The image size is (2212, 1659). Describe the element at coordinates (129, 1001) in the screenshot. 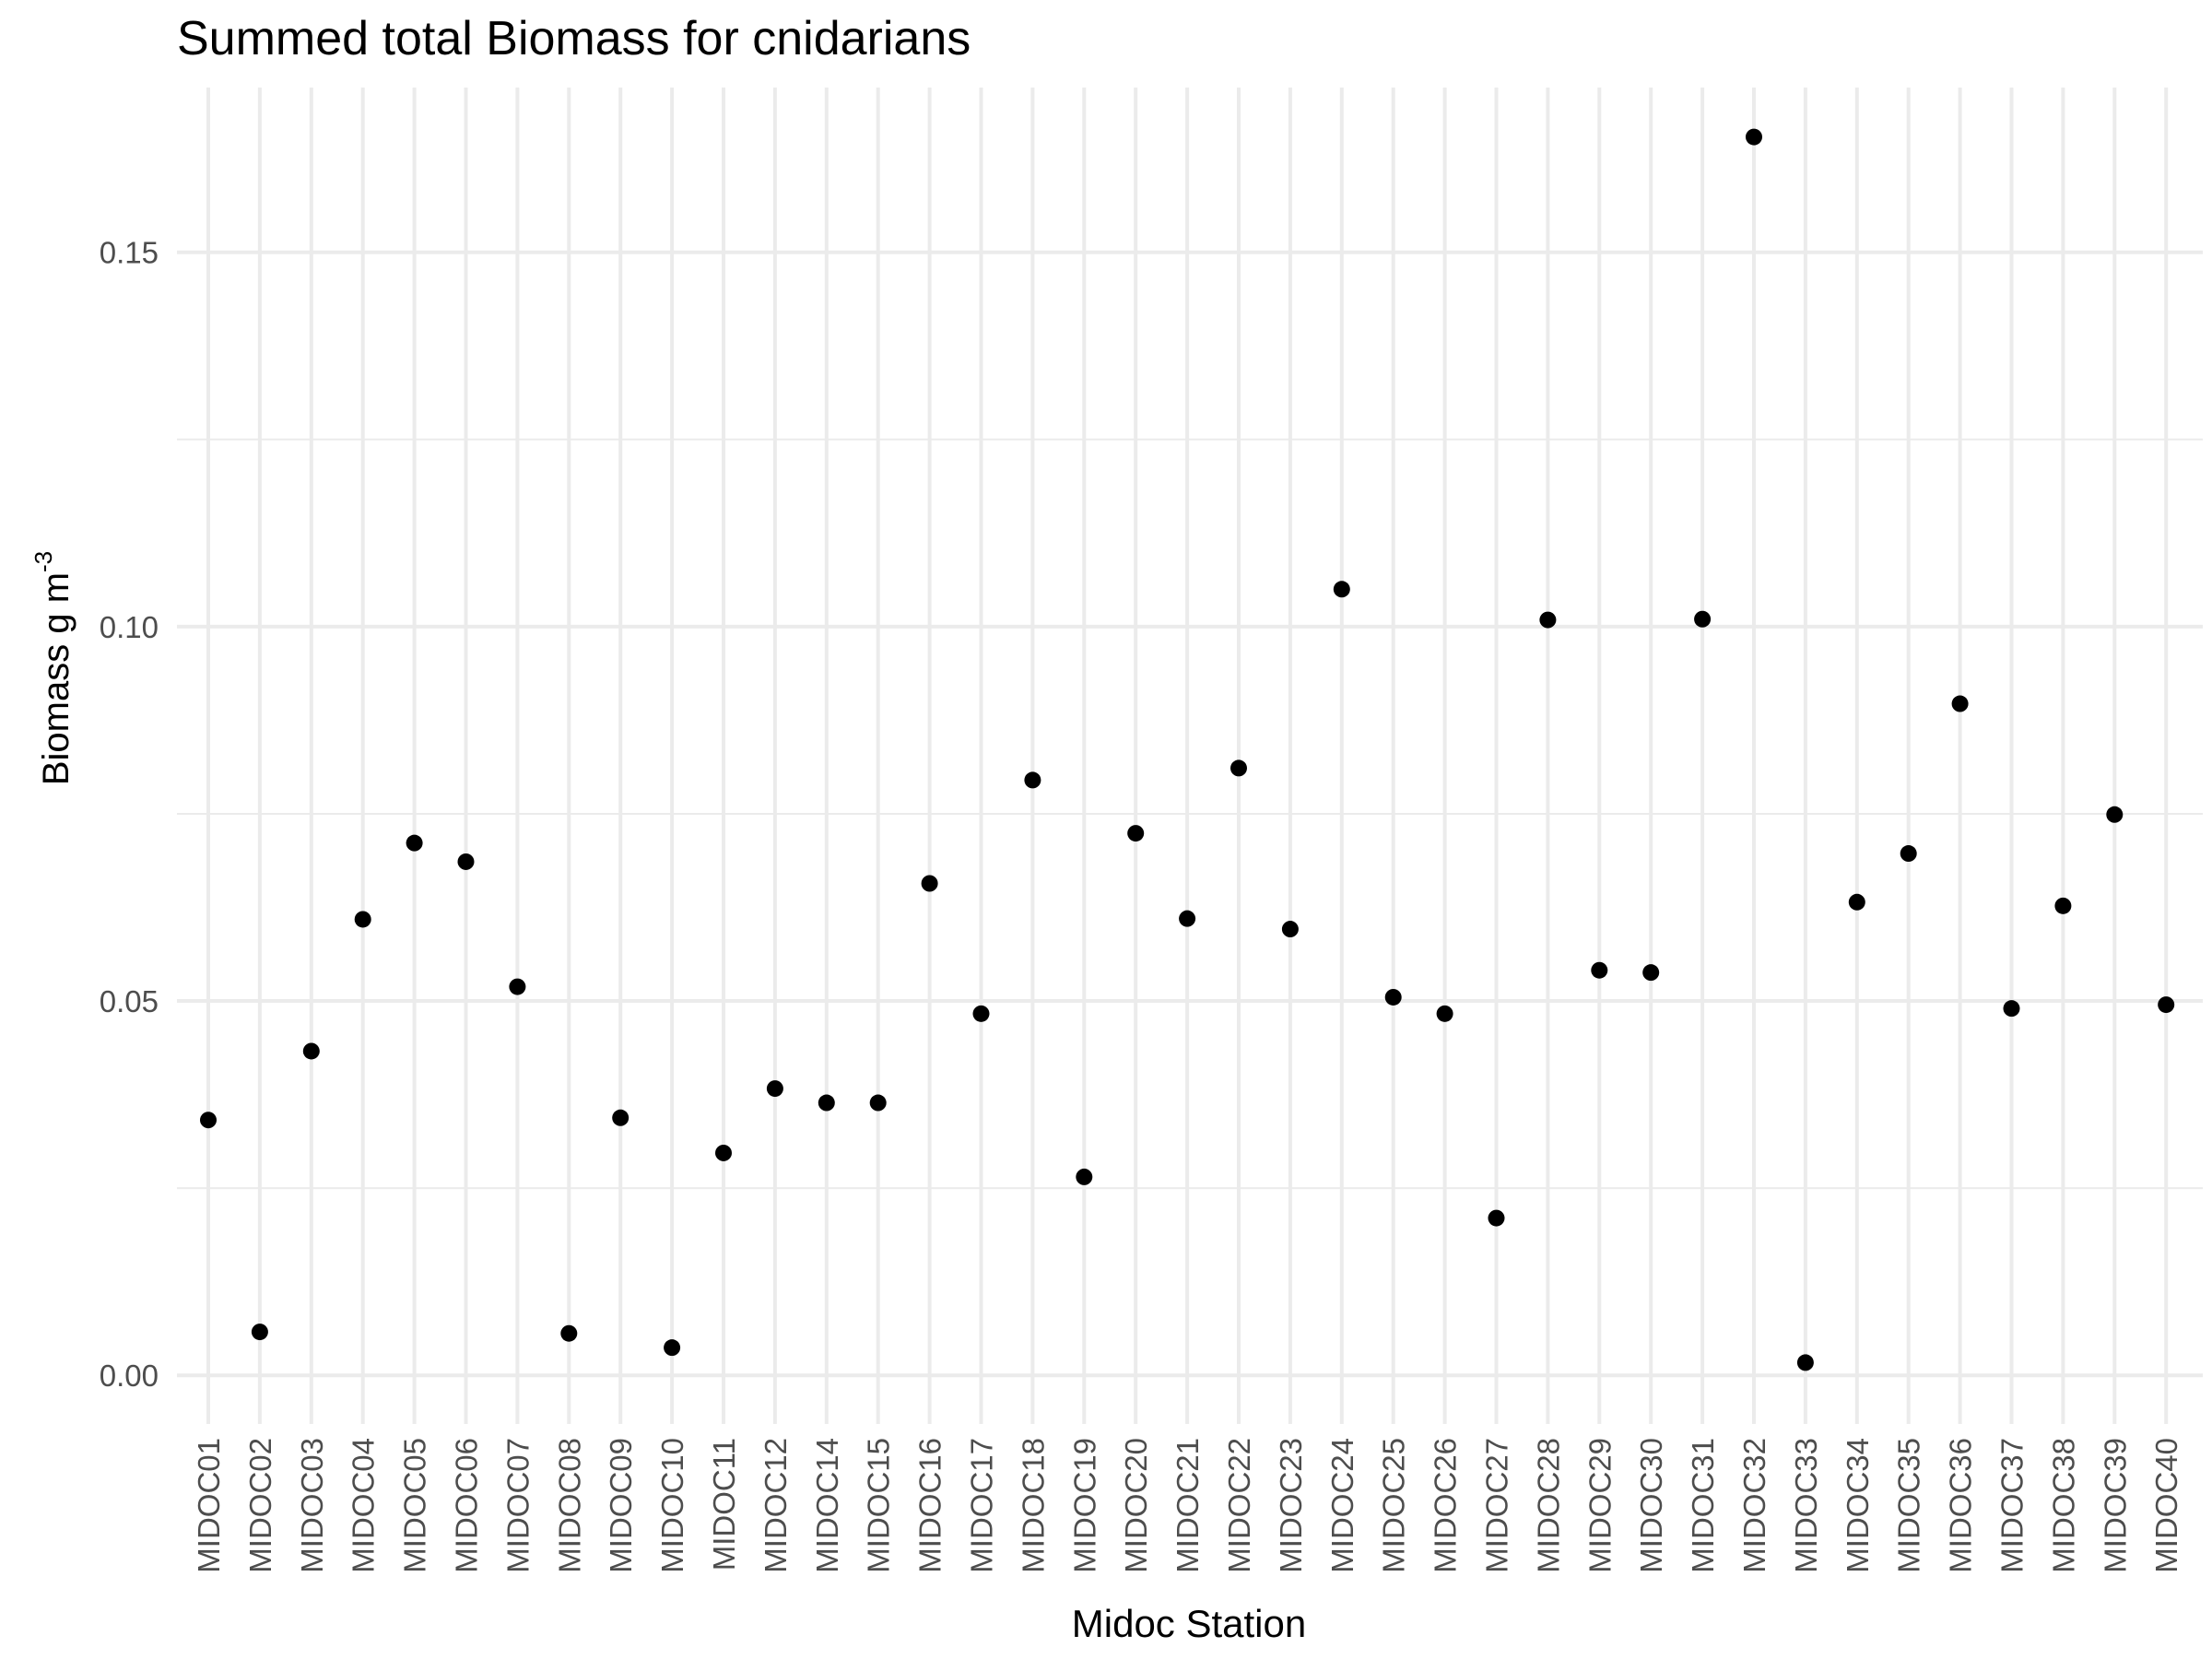

I see `y-tick-label: 0.05` at that location.